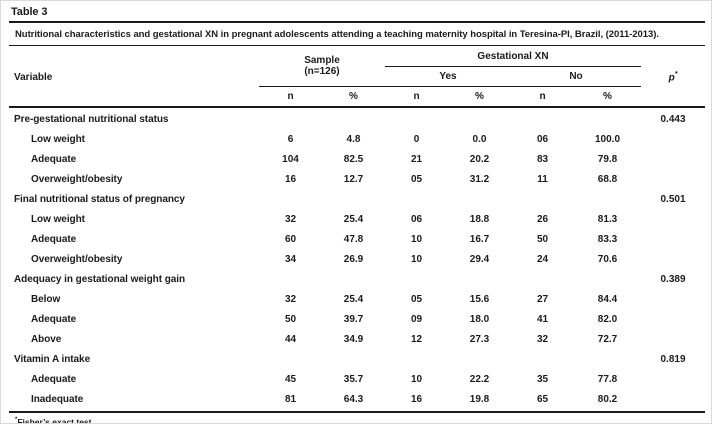  I want to click on cell-yes-pct: 18.8, so click(479, 219).